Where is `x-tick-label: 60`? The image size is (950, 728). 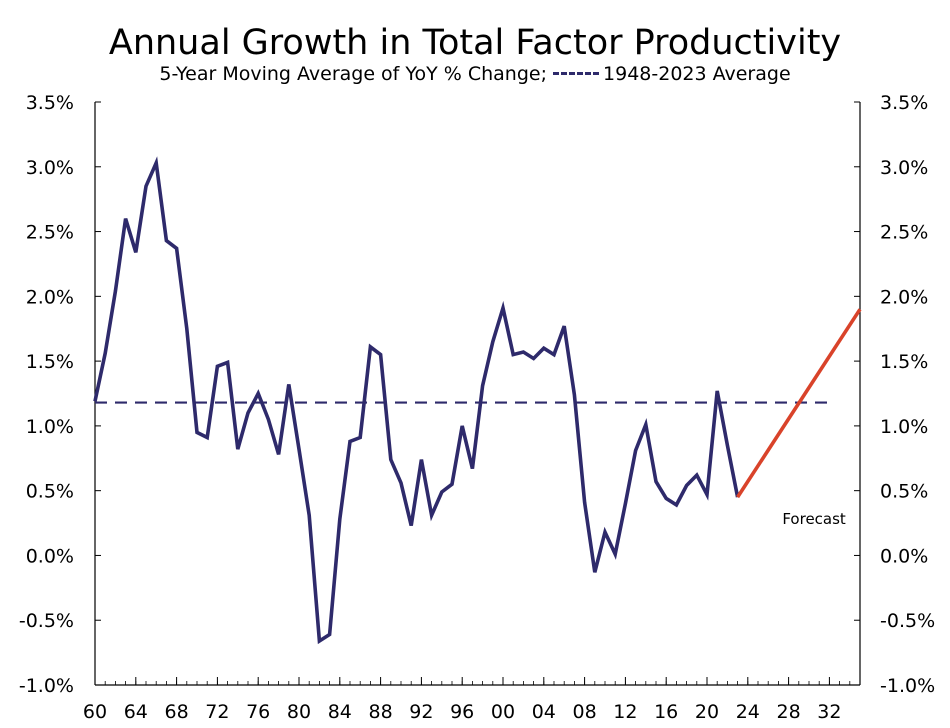
x-tick-label: 60 is located at coordinates (95, 712).